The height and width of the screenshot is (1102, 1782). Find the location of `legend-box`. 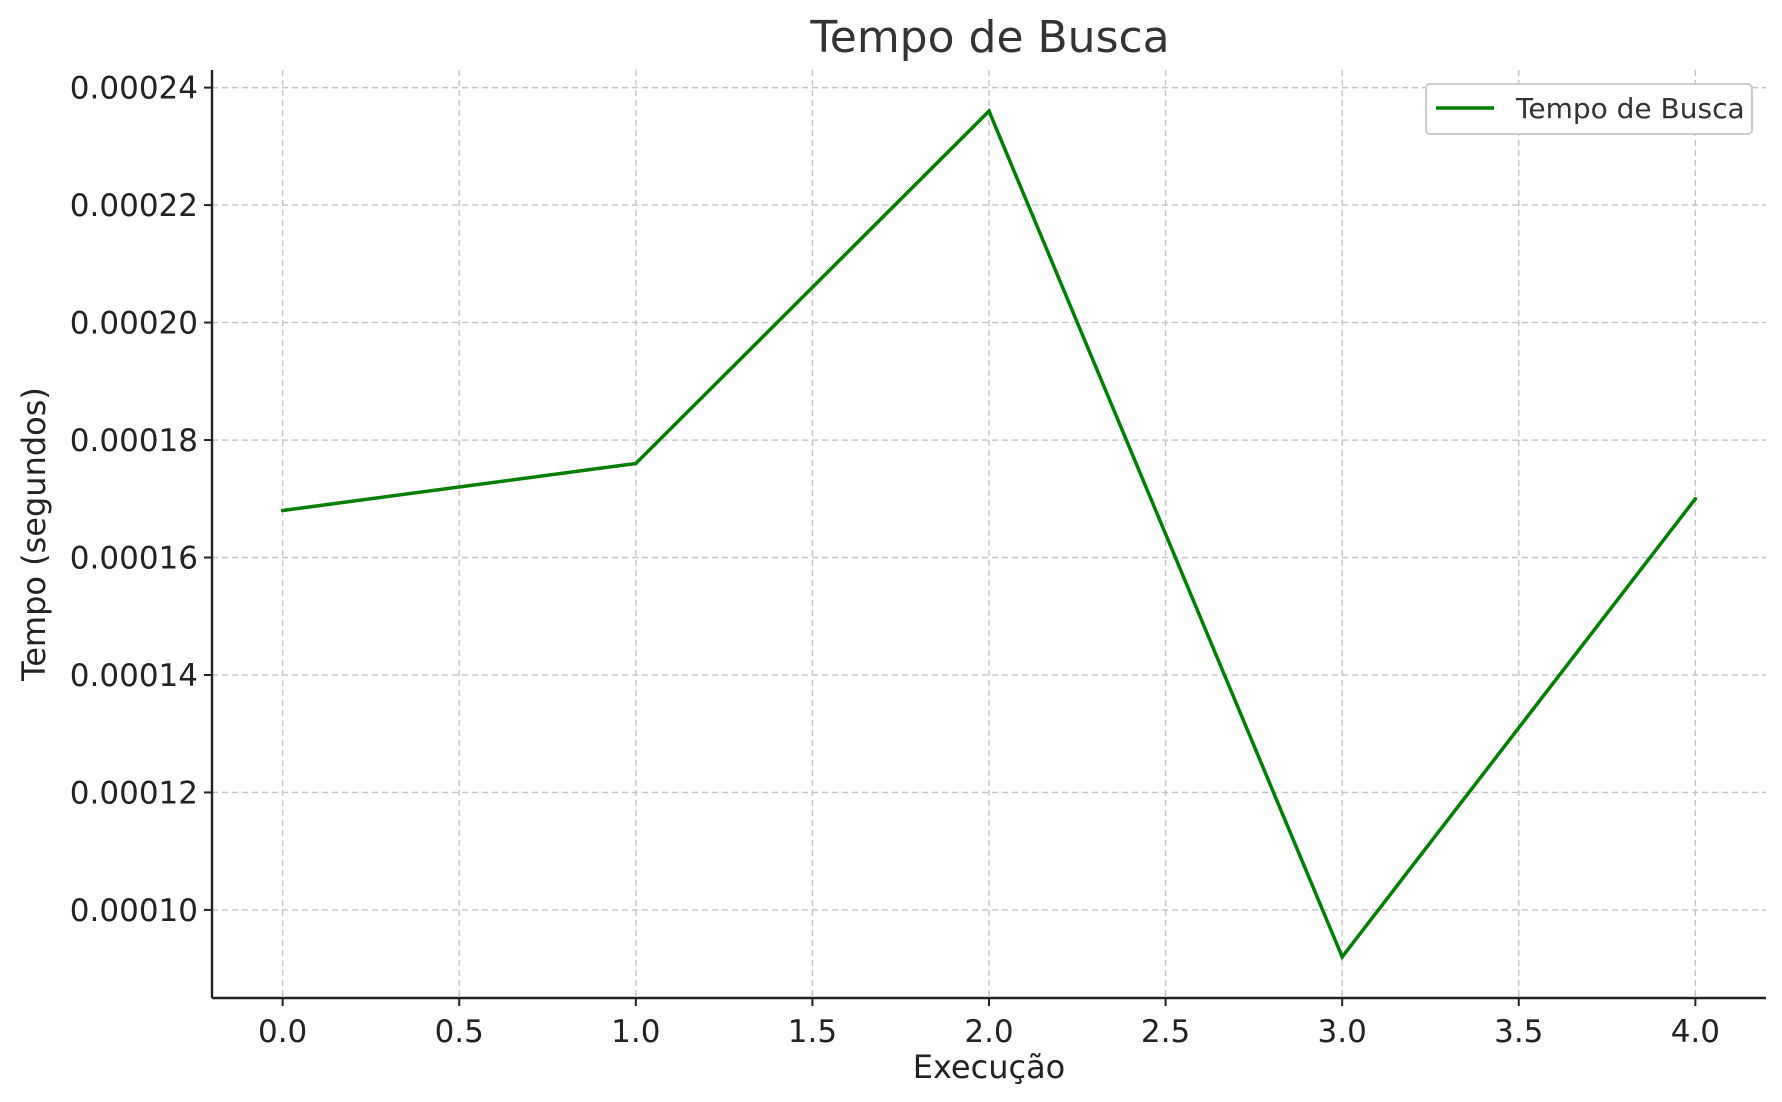

legend-box is located at coordinates (1589, 109).